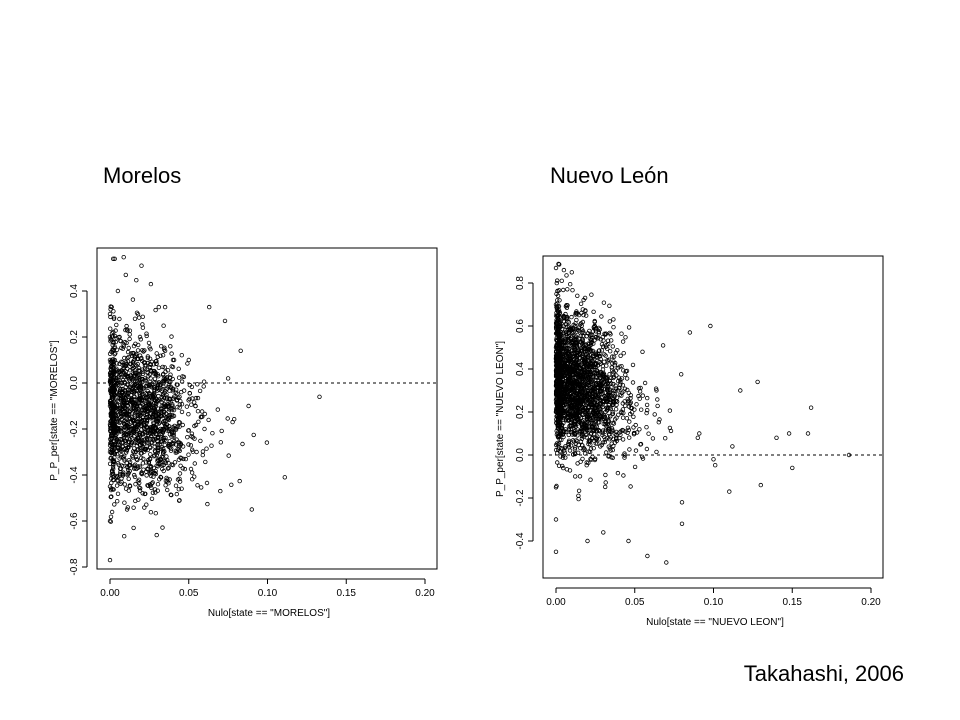 The image size is (960, 720). Describe the element at coordinates (823, 673) in the screenshot. I see `citation-text: Takahashi, 2006` at that location.